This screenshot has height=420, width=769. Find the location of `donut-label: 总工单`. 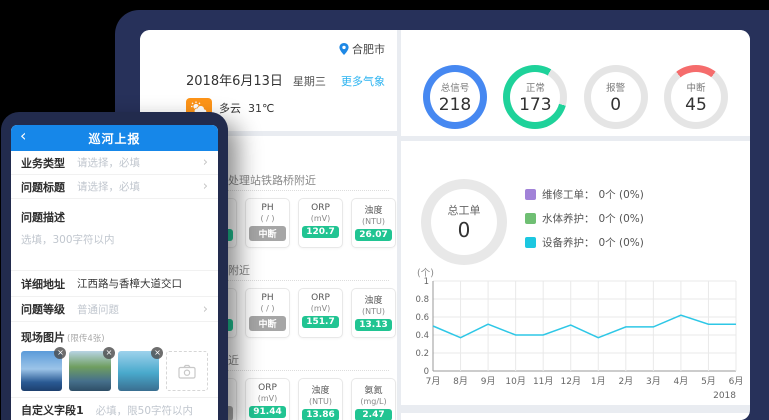

donut-label: 总工单 is located at coordinates (464, 210).